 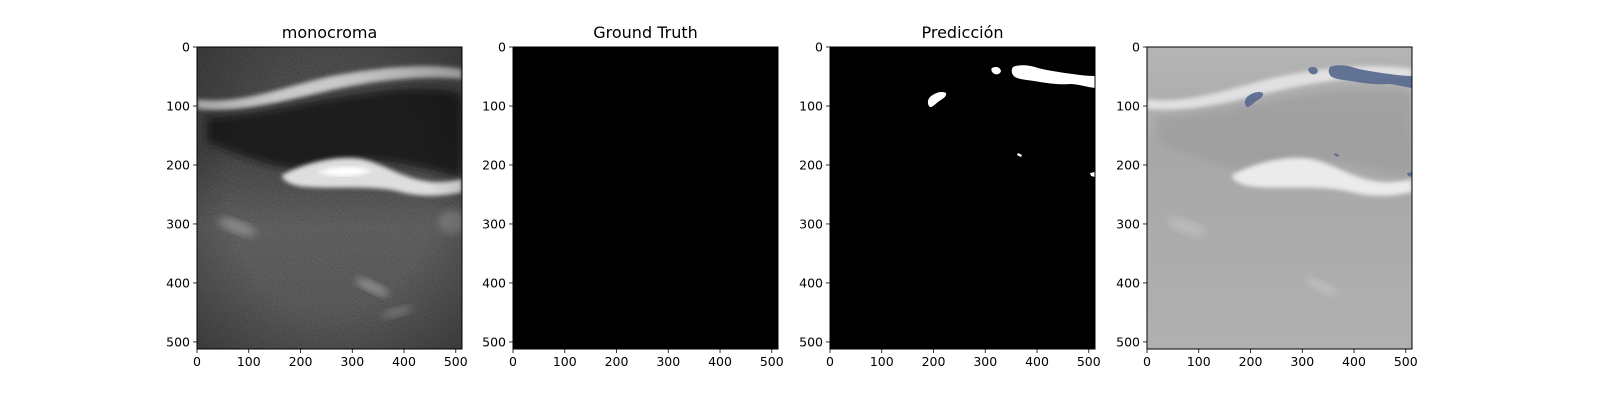 I want to click on overlay-image, so click(x=1279, y=198).